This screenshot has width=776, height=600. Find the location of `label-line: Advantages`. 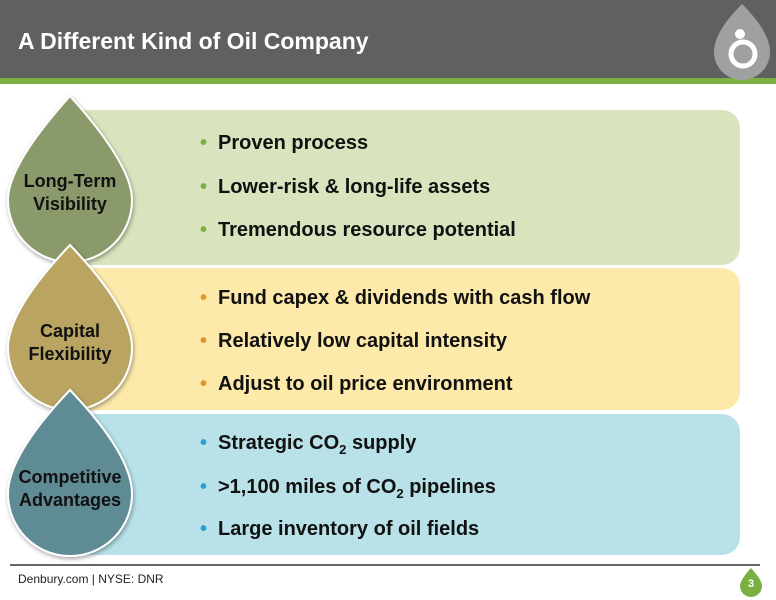

label-line: Advantages is located at coordinates (70, 500).